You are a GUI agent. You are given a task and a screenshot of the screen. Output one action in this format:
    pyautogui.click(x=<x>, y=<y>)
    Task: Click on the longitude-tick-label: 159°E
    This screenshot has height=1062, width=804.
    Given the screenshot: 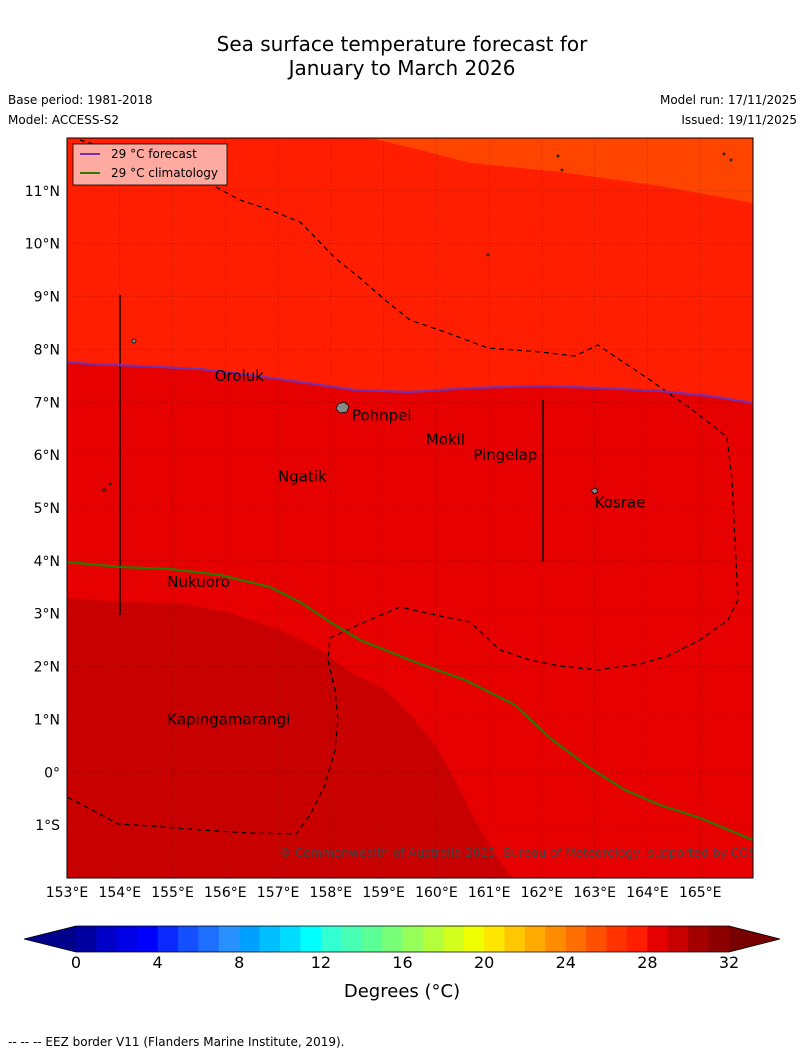 What is the action you would take?
    pyautogui.click(x=383, y=893)
    